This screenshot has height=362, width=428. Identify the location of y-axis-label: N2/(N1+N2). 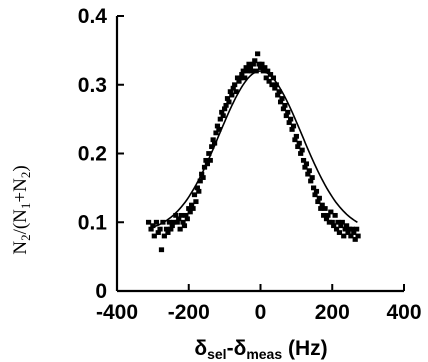
(21, 209).